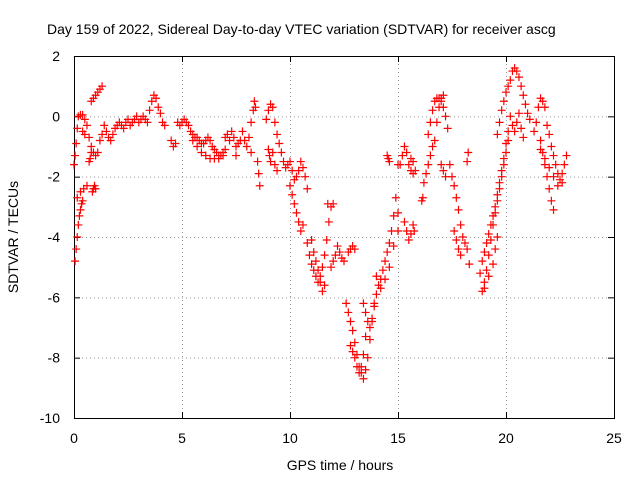 This screenshot has height=480, width=640. What do you see at coordinates (290, 438) in the screenshot?
I see `x-tick-label: 10` at bounding box center [290, 438].